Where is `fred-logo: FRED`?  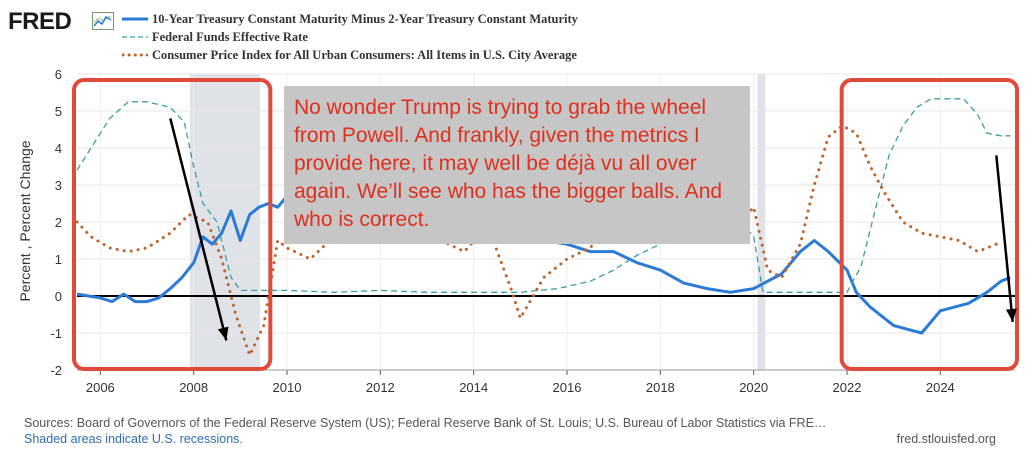 fred-logo: FRED is located at coordinates (40, 21).